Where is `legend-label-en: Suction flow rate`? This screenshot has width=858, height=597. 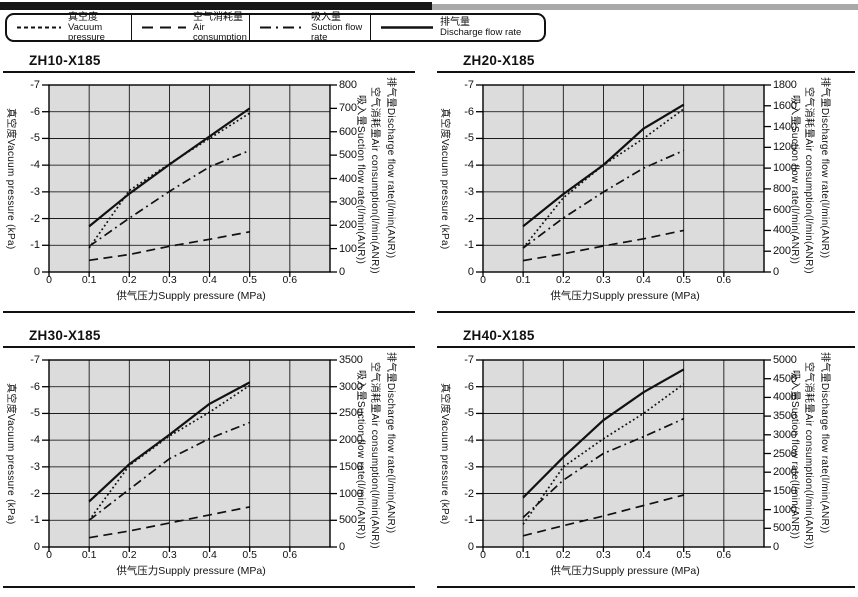
legend-label-en: Suction flow rate is located at coordinates (337, 32).